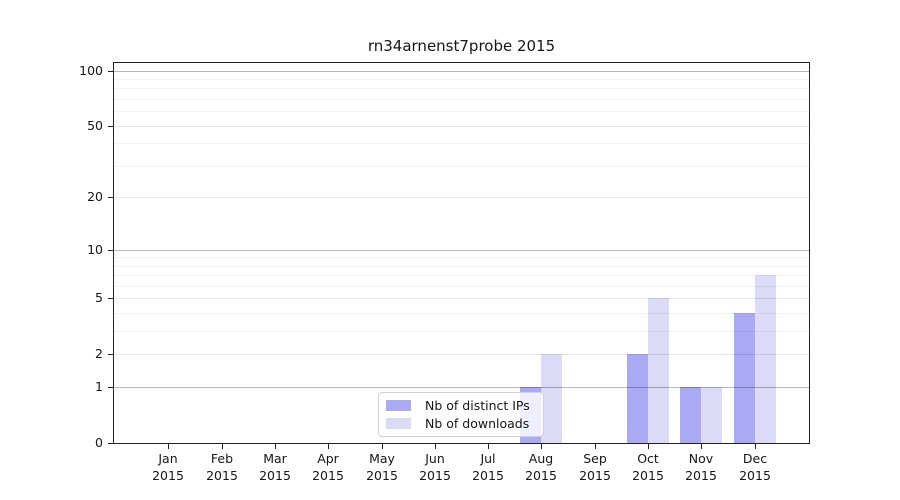 Image resolution: width=900 pixels, height=500 pixels. I want to click on legend-label-downloads: Nb of downloads, so click(477, 423).